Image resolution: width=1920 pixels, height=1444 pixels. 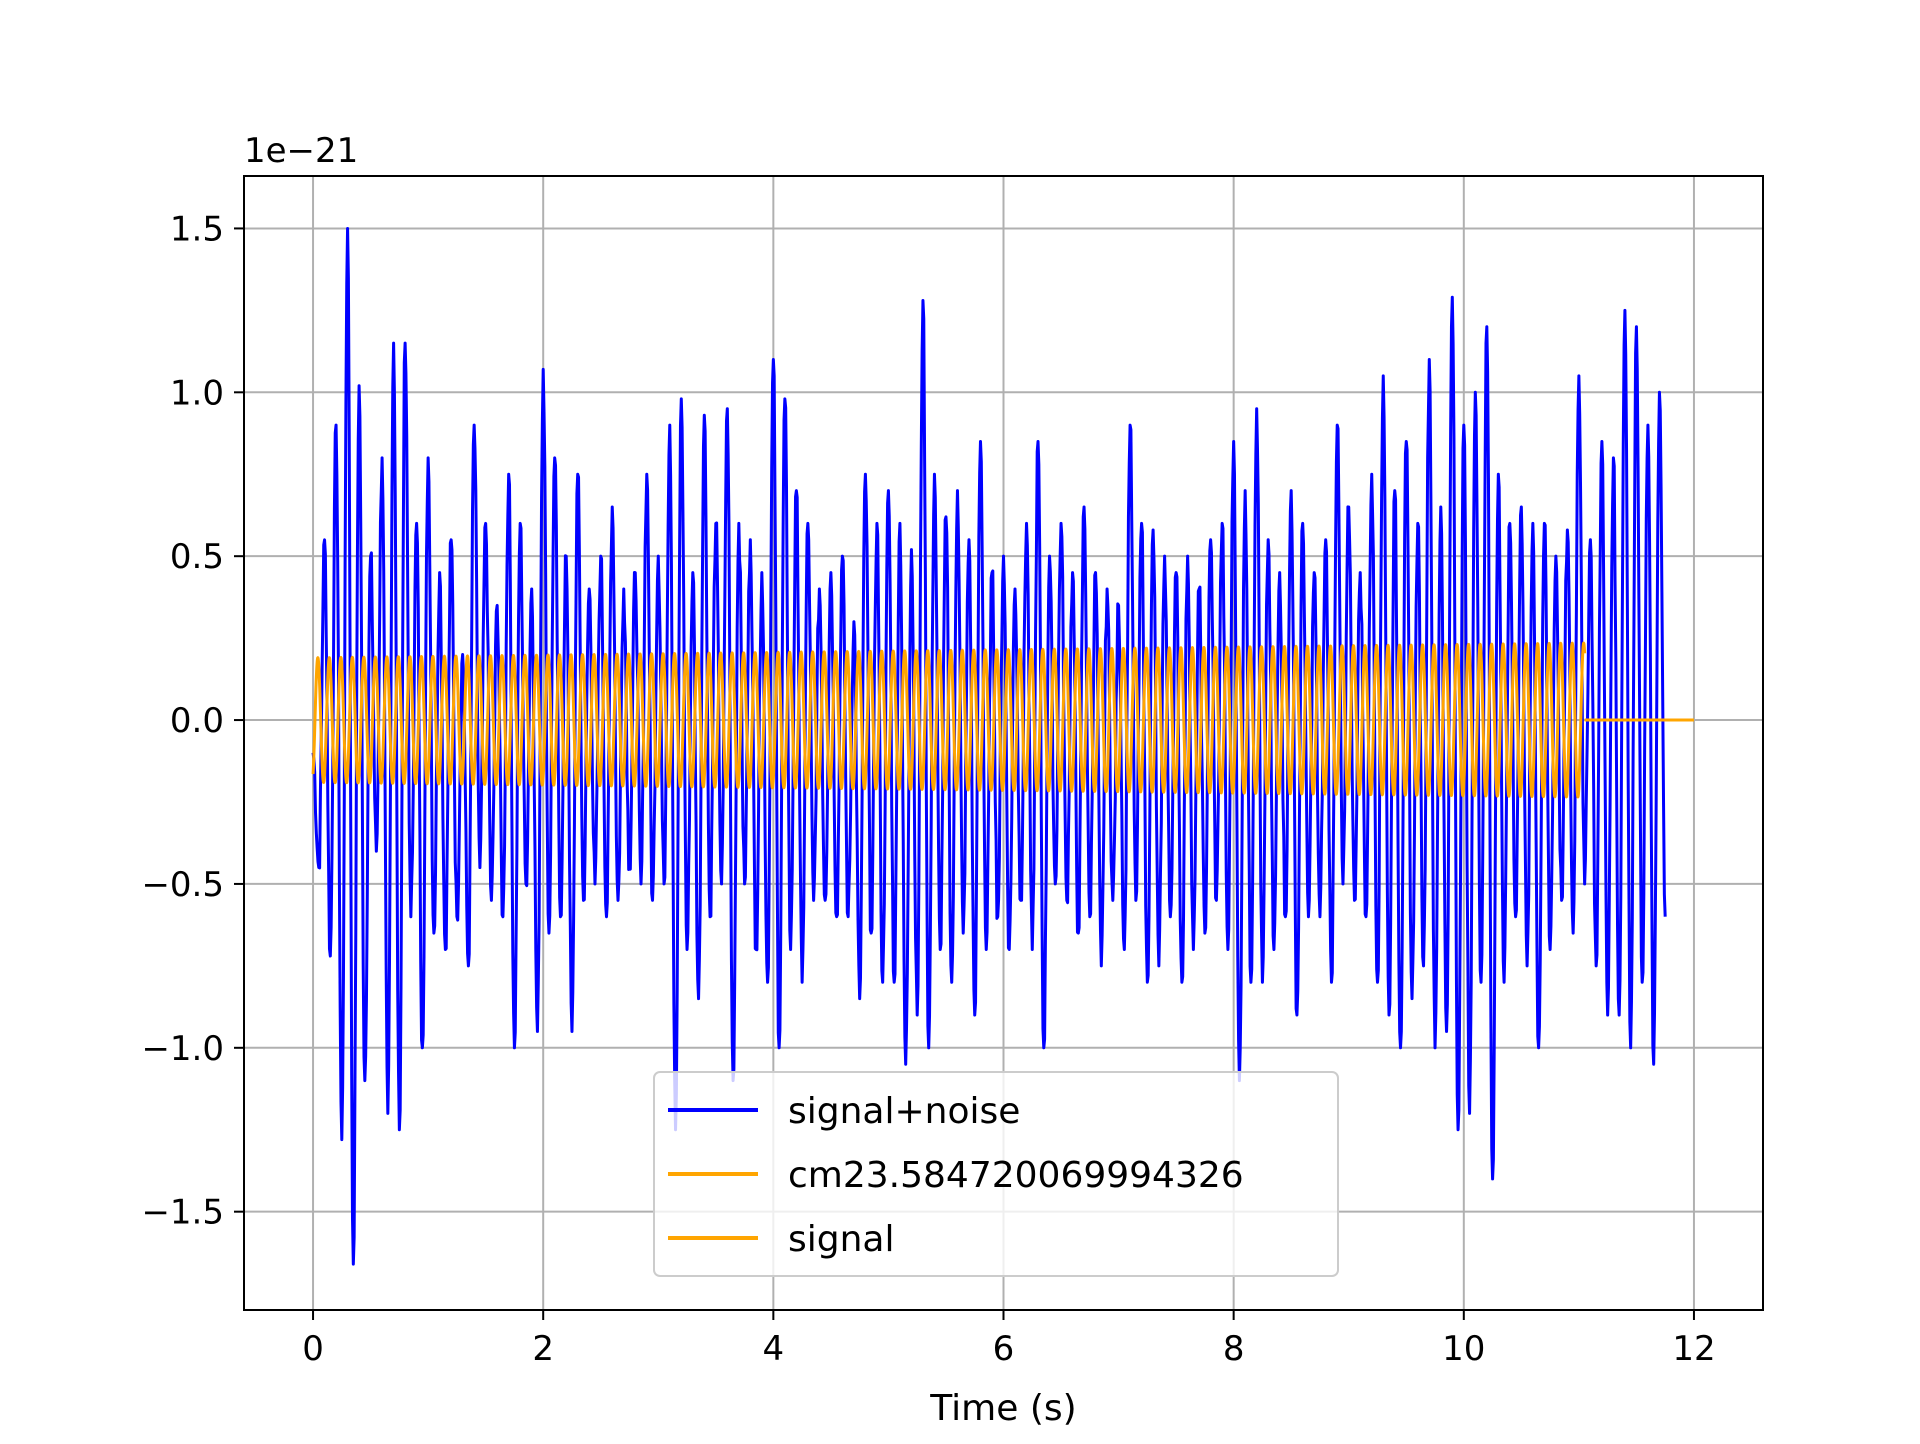 I want to click on legend: signal+noise cm23.584720069994326 signal, so click(x=996, y=1174).